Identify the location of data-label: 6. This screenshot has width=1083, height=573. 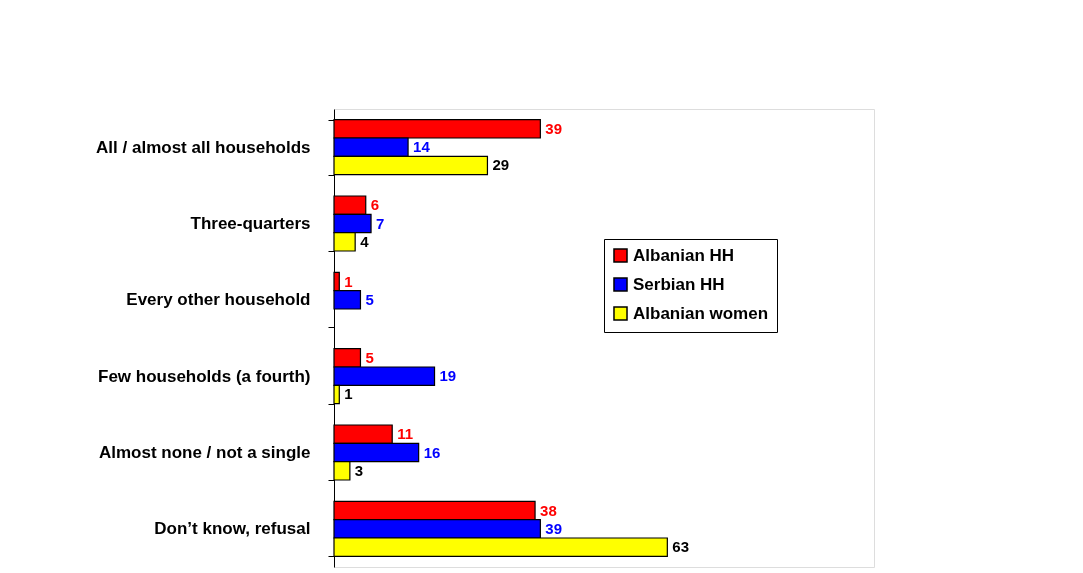
(375, 205).